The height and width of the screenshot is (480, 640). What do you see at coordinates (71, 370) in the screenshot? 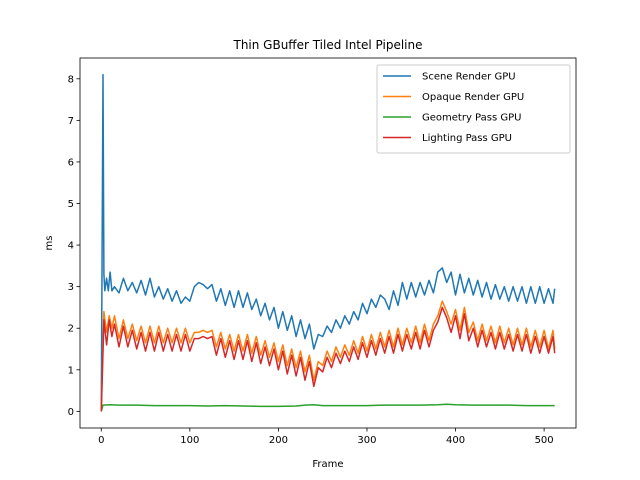
I see `y-tick-label-1: 1` at bounding box center [71, 370].